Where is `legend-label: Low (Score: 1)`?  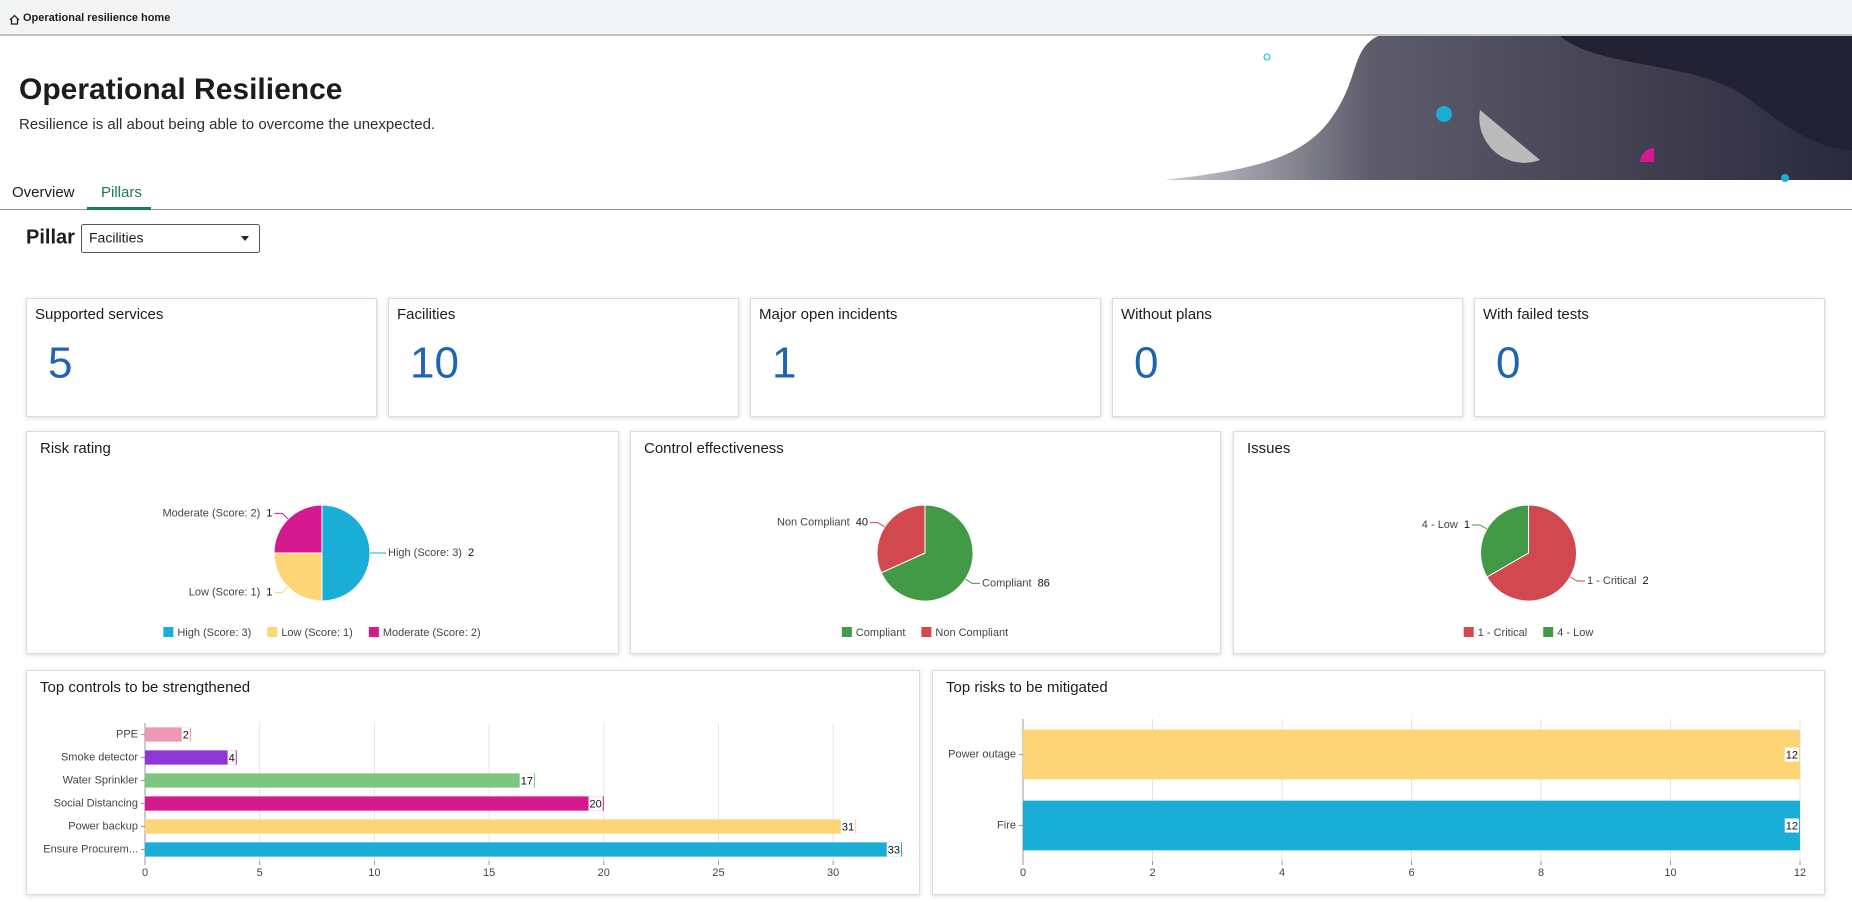 legend-label: Low (Score: 1) is located at coordinates (317, 633).